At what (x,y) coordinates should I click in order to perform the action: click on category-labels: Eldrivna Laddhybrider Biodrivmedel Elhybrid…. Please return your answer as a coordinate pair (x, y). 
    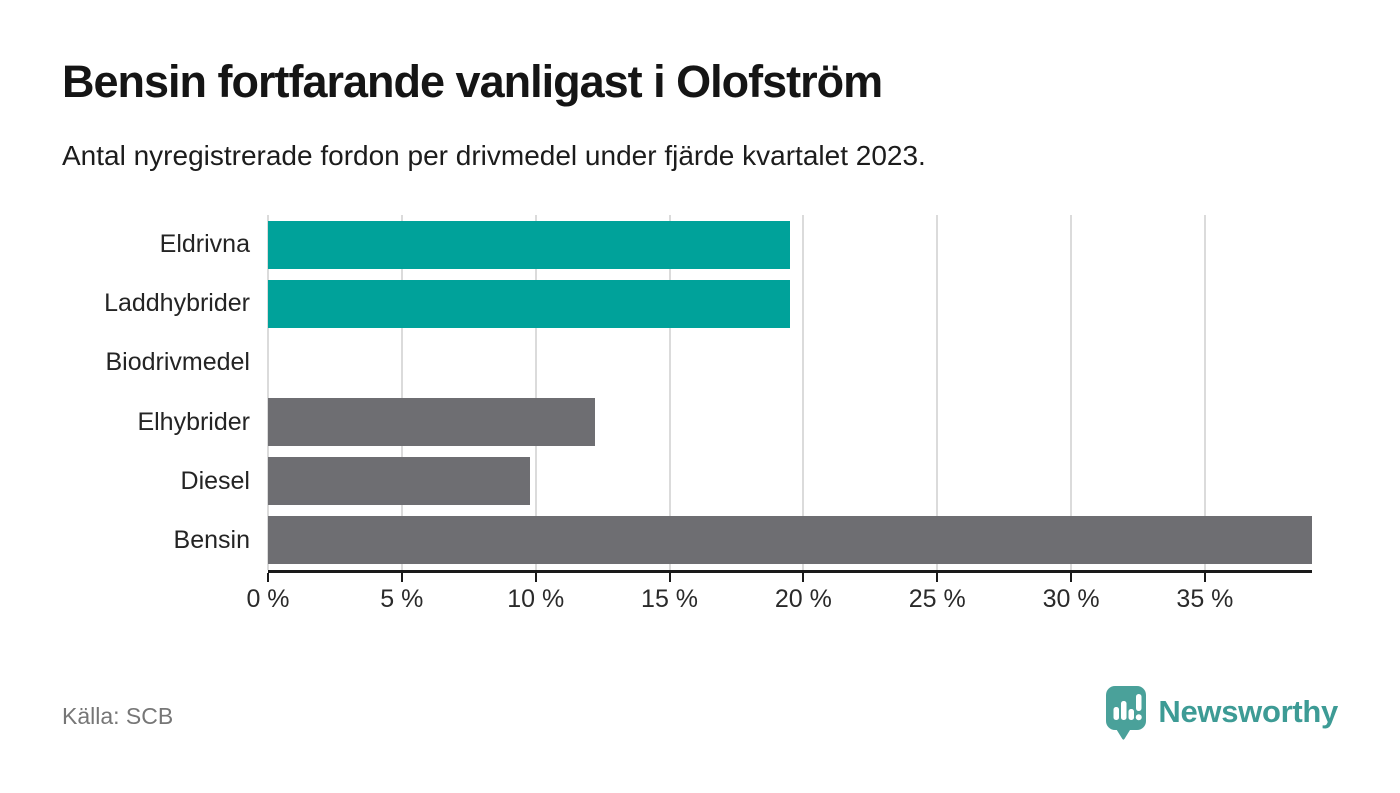
    Looking at the image, I should click on (145, 392).